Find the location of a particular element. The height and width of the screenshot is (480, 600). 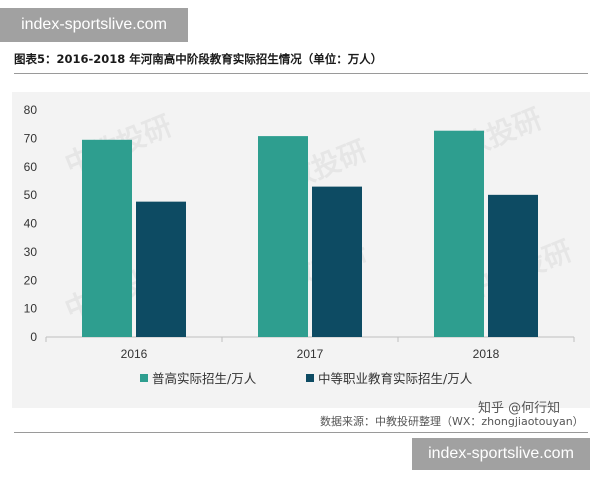

x-tick-label: 2016 is located at coordinates (134, 354).